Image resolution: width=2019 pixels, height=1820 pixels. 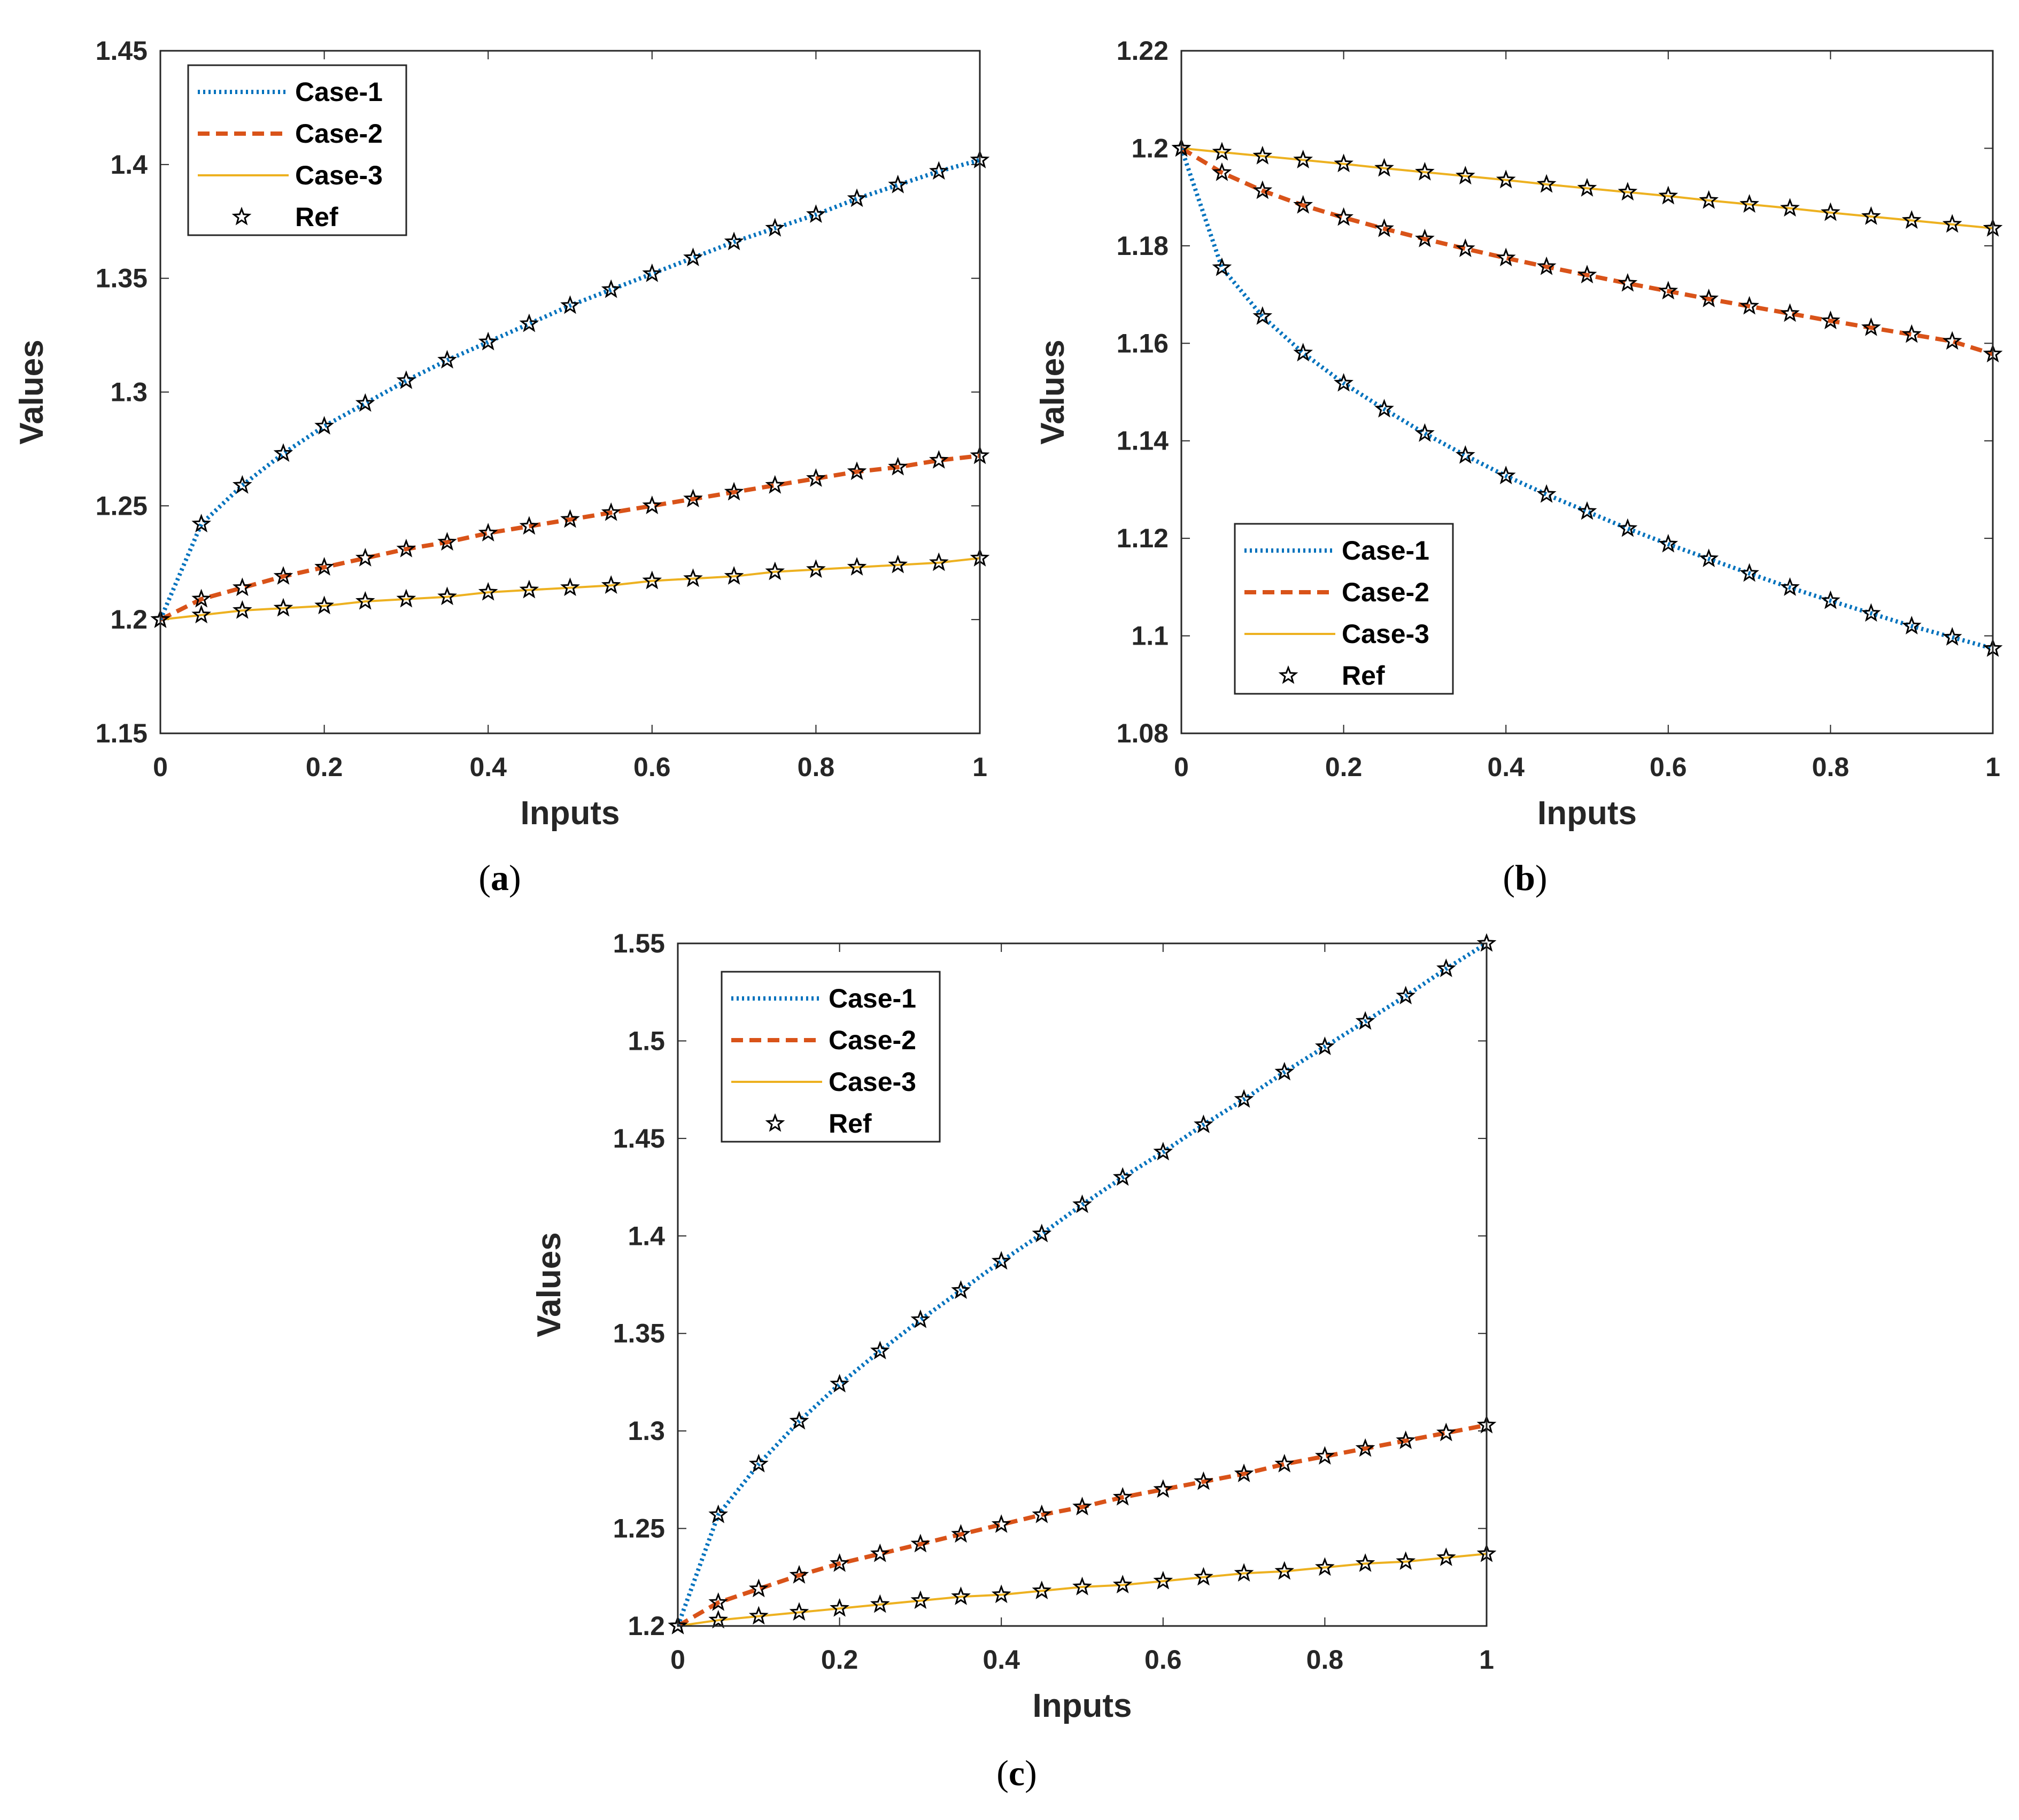 What do you see at coordinates (646, 1236) in the screenshot?
I see `y-tick-label: 1.4` at bounding box center [646, 1236].